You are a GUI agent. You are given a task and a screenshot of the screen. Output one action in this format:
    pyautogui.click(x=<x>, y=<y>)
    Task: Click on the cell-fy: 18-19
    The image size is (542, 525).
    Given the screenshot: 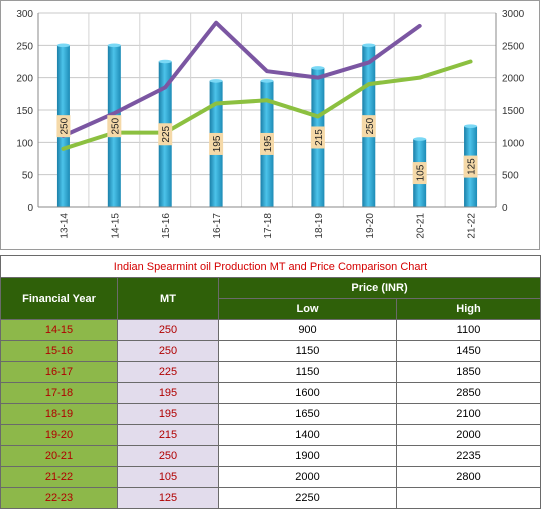 What is the action you would take?
    pyautogui.click(x=59, y=414)
    